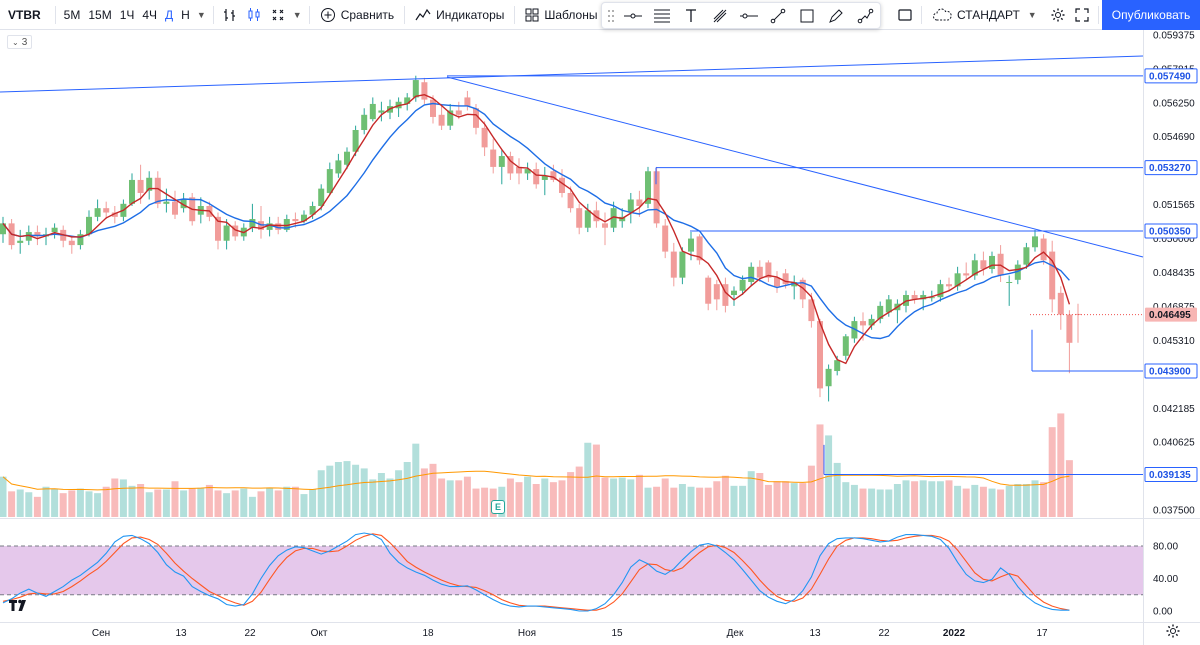 The image size is (1200, 645). I want to click on price-label: 0.053270, so click(1170, 168).